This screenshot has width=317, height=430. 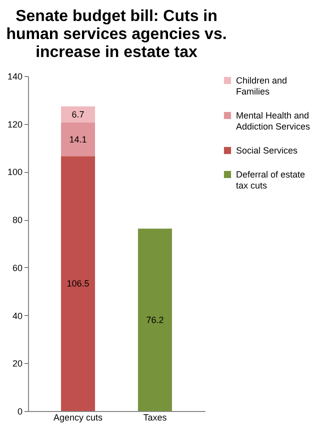 I want to click on data-label: 76.2, so click(x=155, y=319).